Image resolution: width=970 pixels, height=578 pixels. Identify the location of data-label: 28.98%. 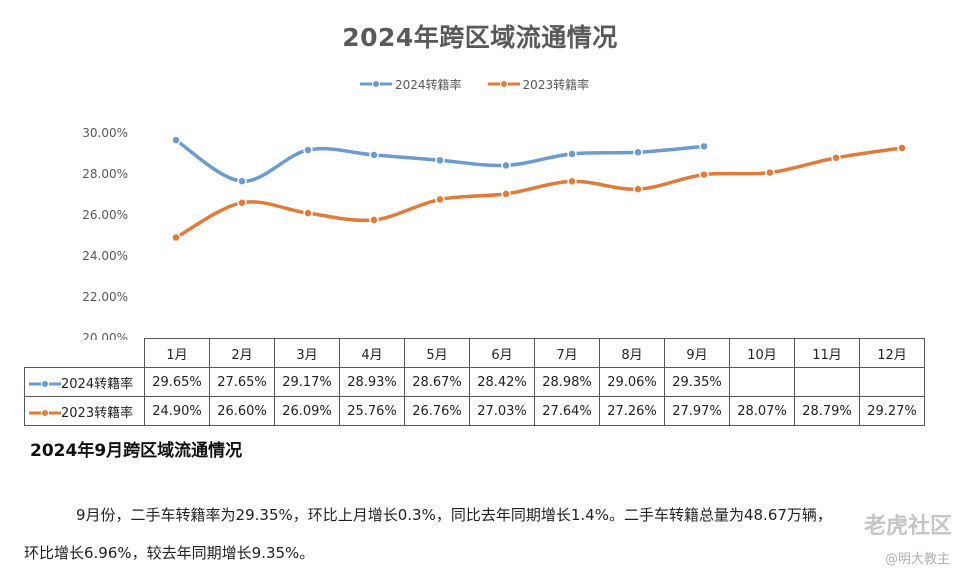
(567, 382).